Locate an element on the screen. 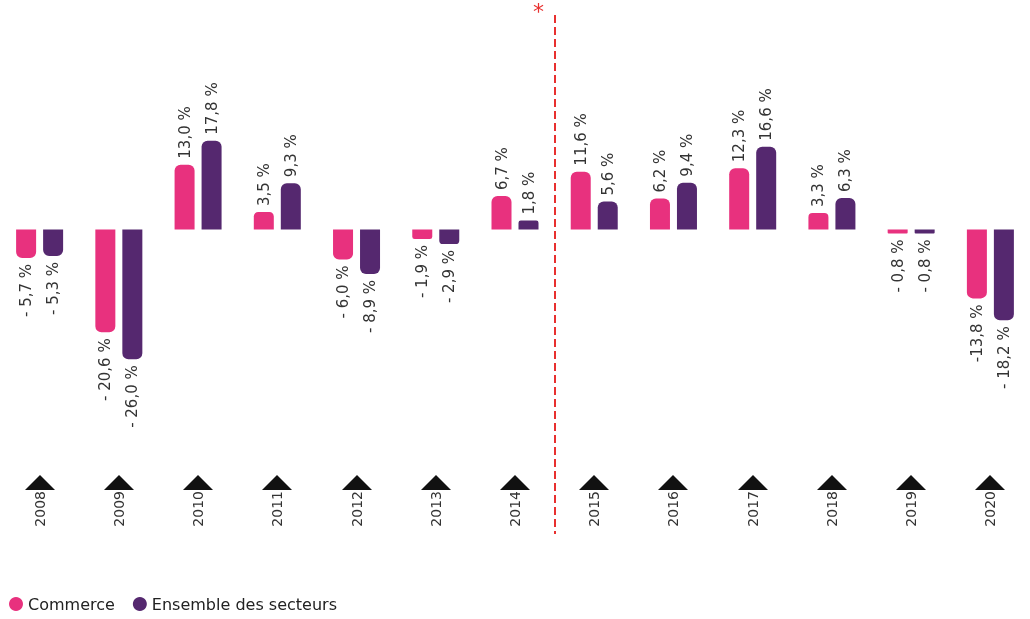 The width and height of the screenshot is (1030, 619). data-label: - 5,7 % is located at coordinates (26, 290).